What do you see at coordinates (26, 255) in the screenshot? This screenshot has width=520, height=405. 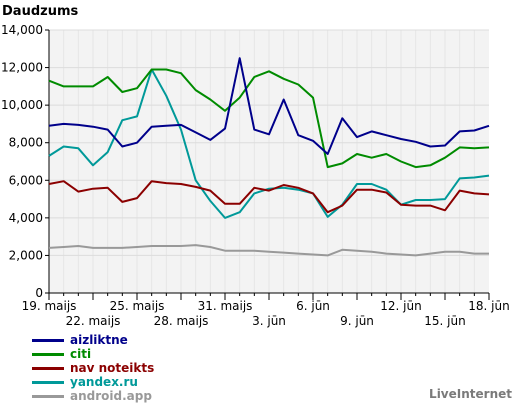 I see `y-tick-label: 2,000` at bounding box center [26, 255].